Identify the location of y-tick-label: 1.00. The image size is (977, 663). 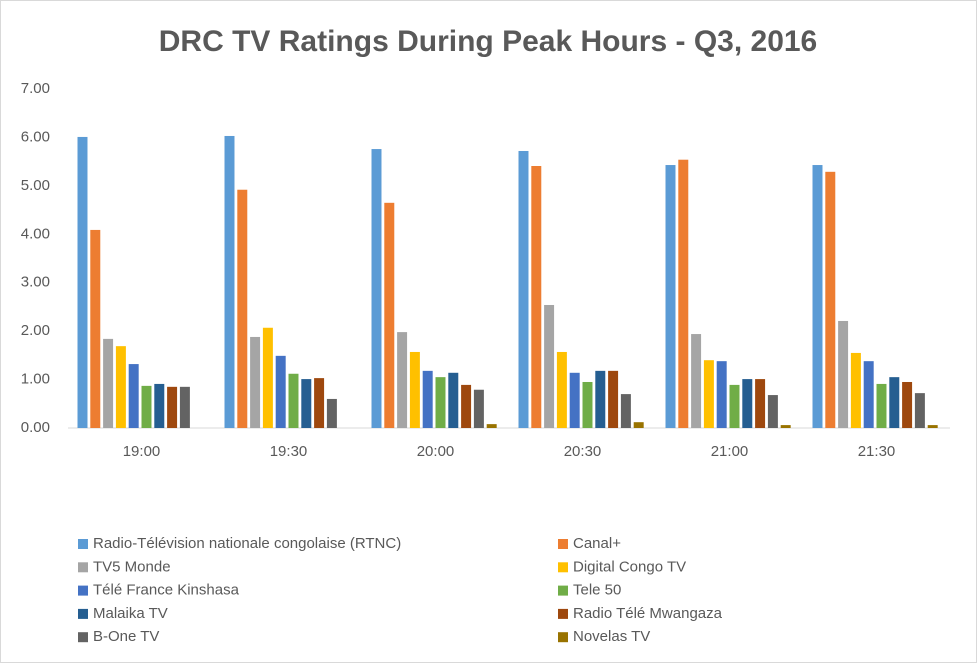
(35, 379).